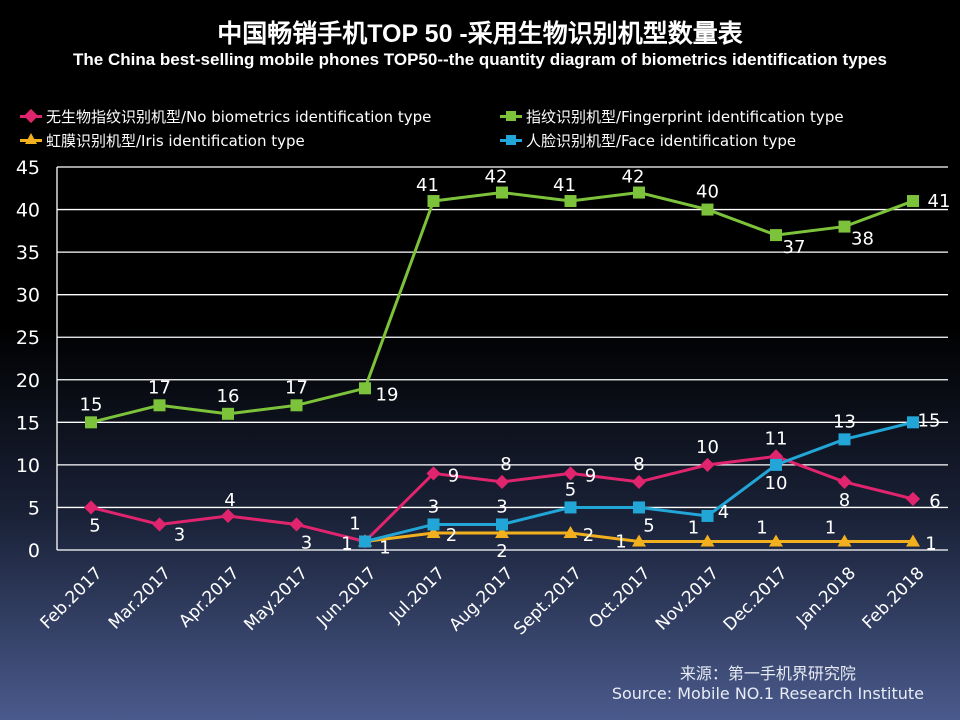 Image resolution: width=960 pixels, height=720 pixels. What do you see at coordinates (590, 475) in the screenshot?
I see `data-label: 9` at bounding box center [590, 475].